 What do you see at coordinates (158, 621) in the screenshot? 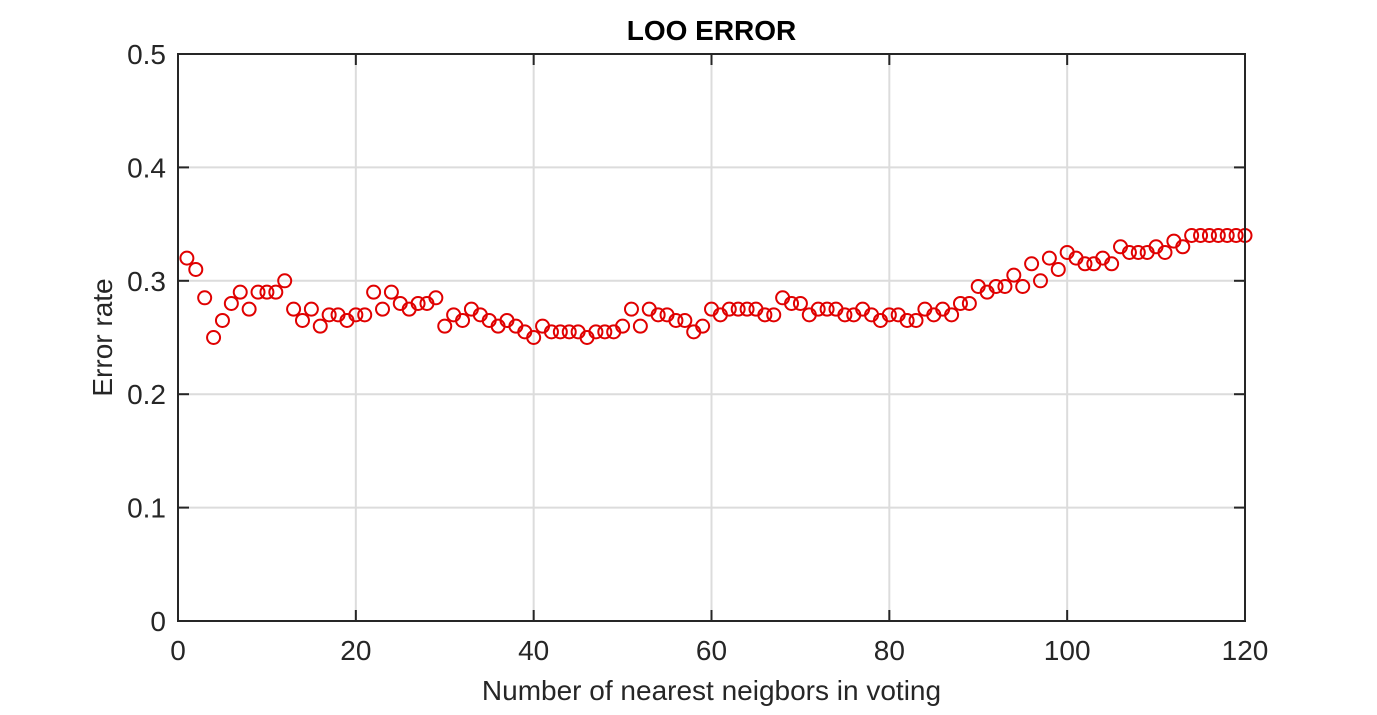
I see `y-tick-label: 0` at bounding box center [158, 621].